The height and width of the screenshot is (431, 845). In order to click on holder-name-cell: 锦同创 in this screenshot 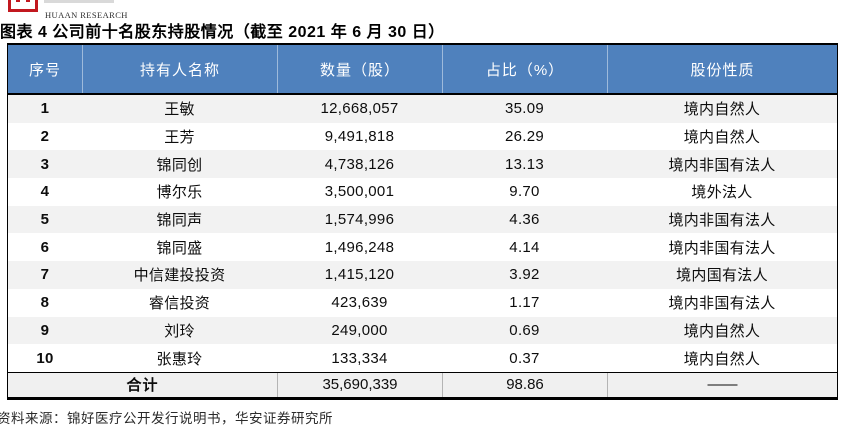, I will do `click(179, 165)`.